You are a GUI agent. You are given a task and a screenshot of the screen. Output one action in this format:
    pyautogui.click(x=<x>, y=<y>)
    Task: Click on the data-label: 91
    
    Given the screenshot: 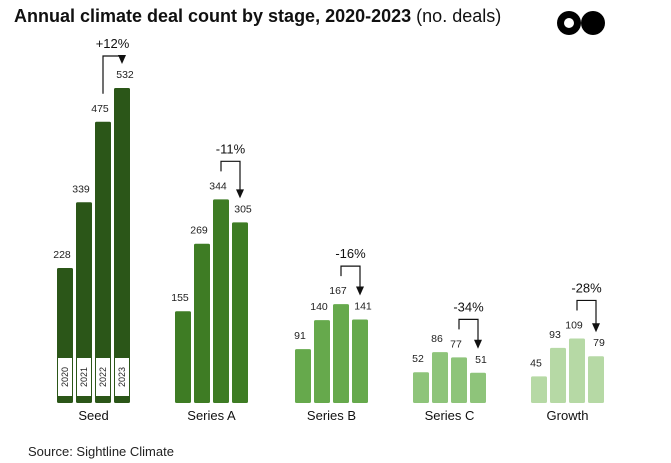 What is the action you would take?
    pyautogui.click(x=300, y=336)
    